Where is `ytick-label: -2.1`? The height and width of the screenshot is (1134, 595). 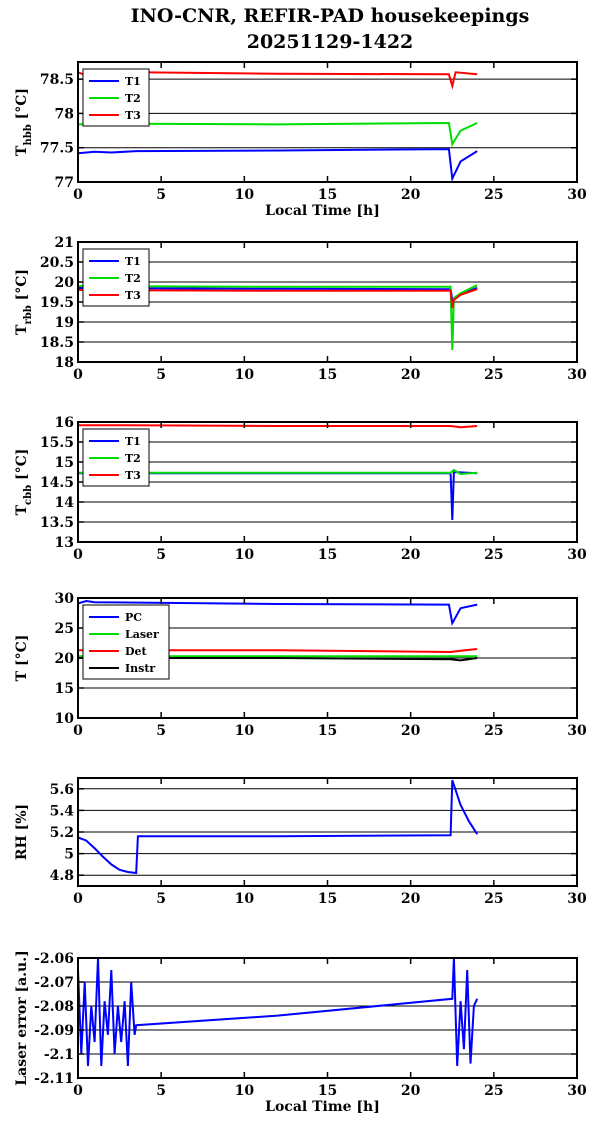 ytick-label: -2.1 is located at coordinates (59, 1055).